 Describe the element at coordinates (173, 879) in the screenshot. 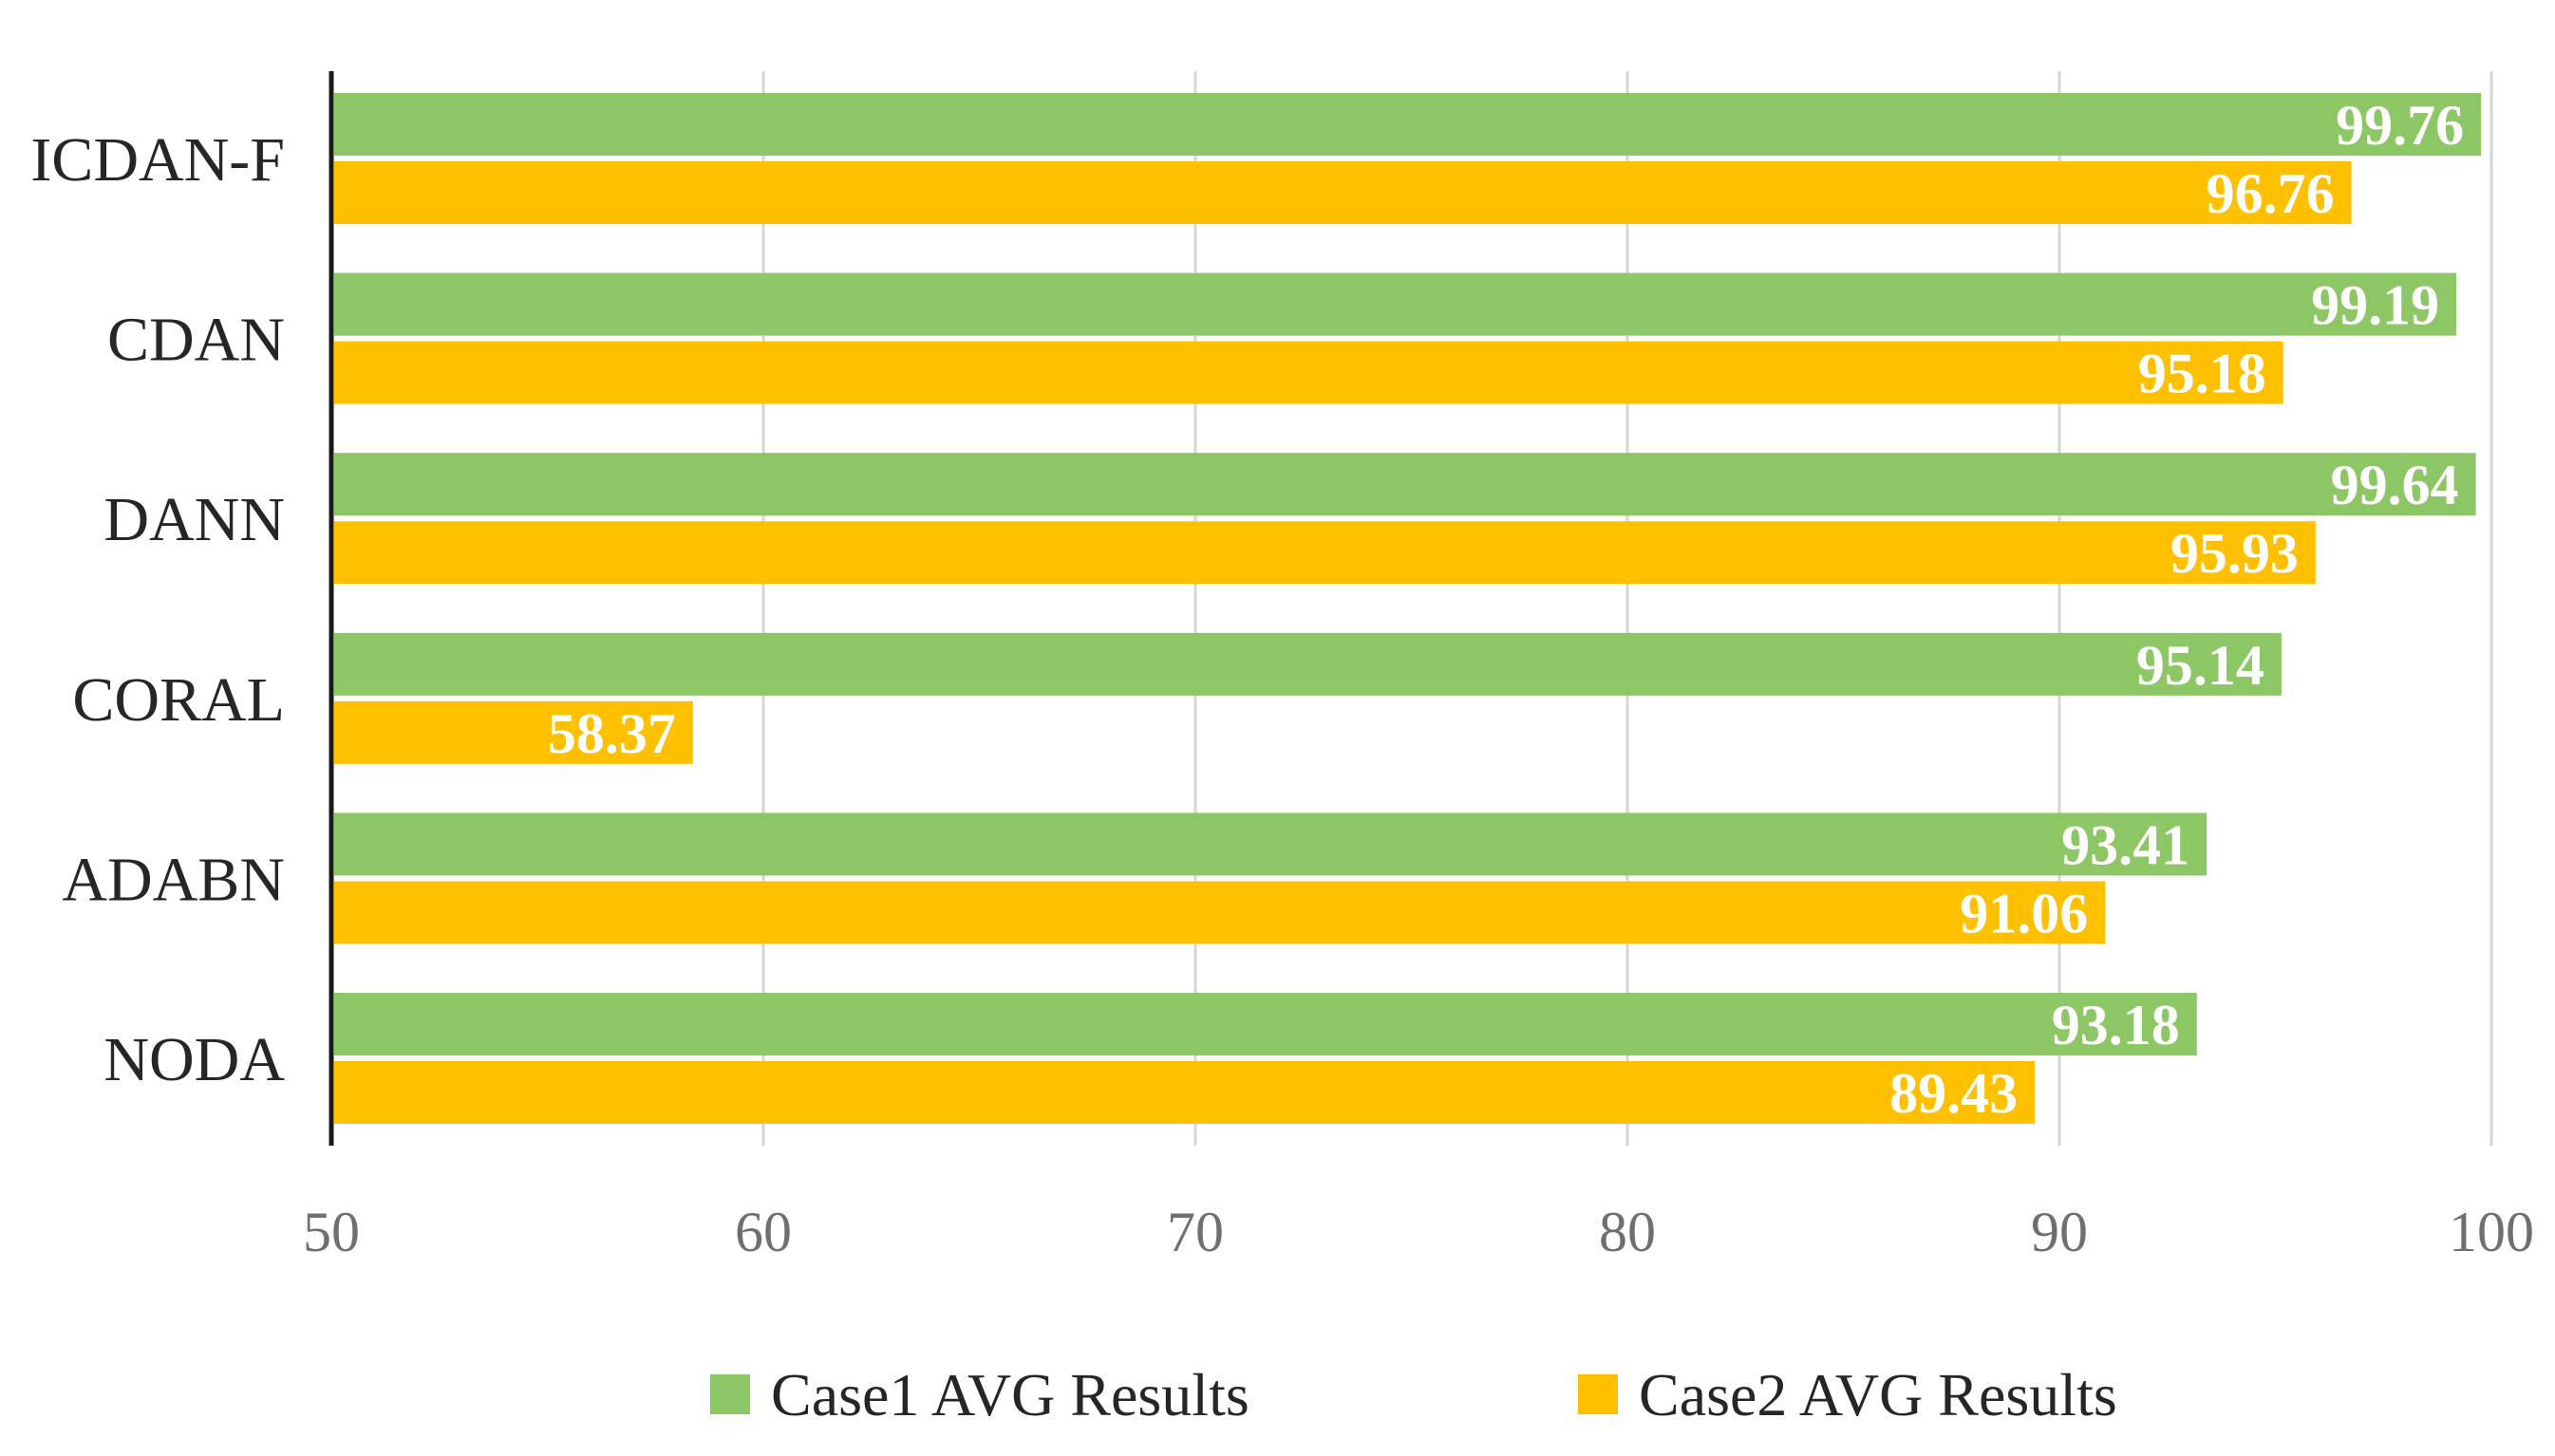

I see `category-label-adabn: ADABN` at that location.